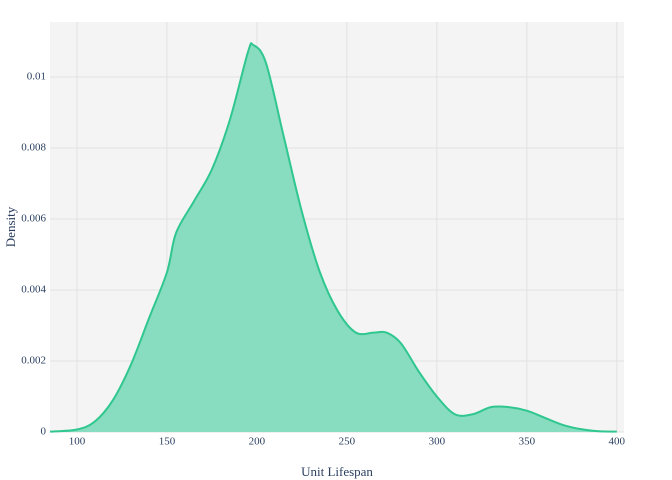 Image resolution: width=672 pixels, height=480 pixels. Describe the element at coordinates (337, 471) in the screenshot. I see `x-axis-title: Unit Lifespan` at that location.